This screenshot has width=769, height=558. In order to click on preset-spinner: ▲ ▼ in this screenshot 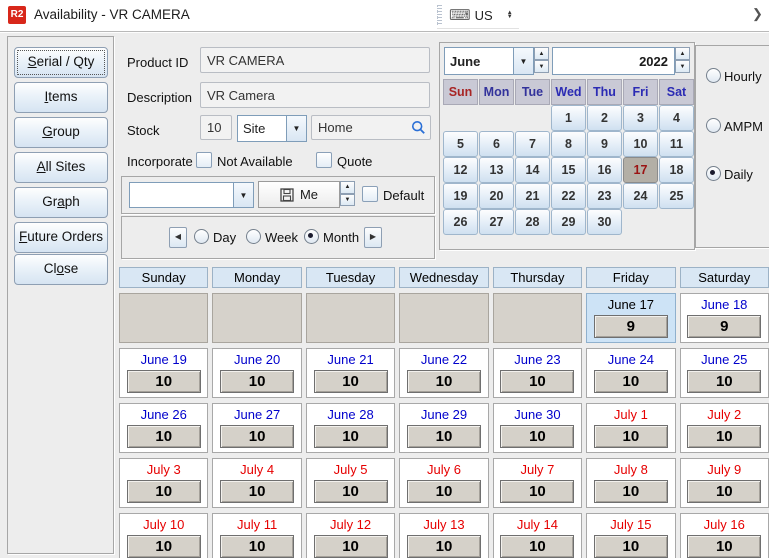, I will do `click(347, 193)`.